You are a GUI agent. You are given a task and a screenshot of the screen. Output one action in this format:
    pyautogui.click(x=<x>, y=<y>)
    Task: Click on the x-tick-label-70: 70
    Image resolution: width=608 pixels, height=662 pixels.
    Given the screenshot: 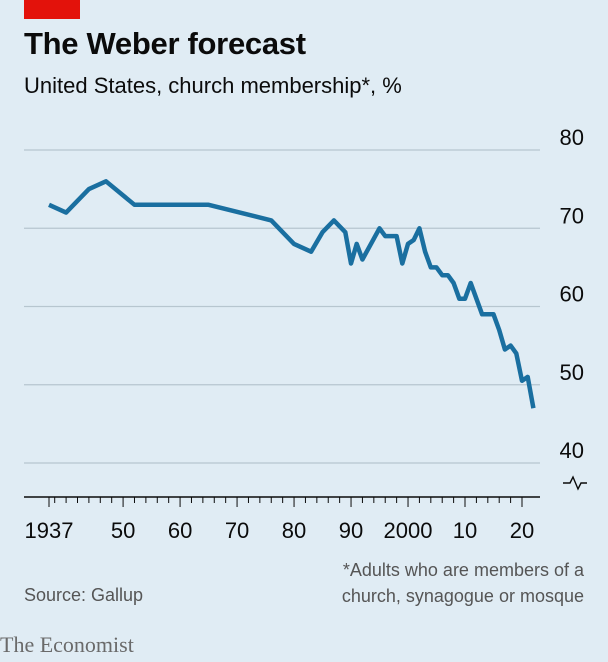 What is the action you would take?
    pyautogui.click(x=237, y=530)
    